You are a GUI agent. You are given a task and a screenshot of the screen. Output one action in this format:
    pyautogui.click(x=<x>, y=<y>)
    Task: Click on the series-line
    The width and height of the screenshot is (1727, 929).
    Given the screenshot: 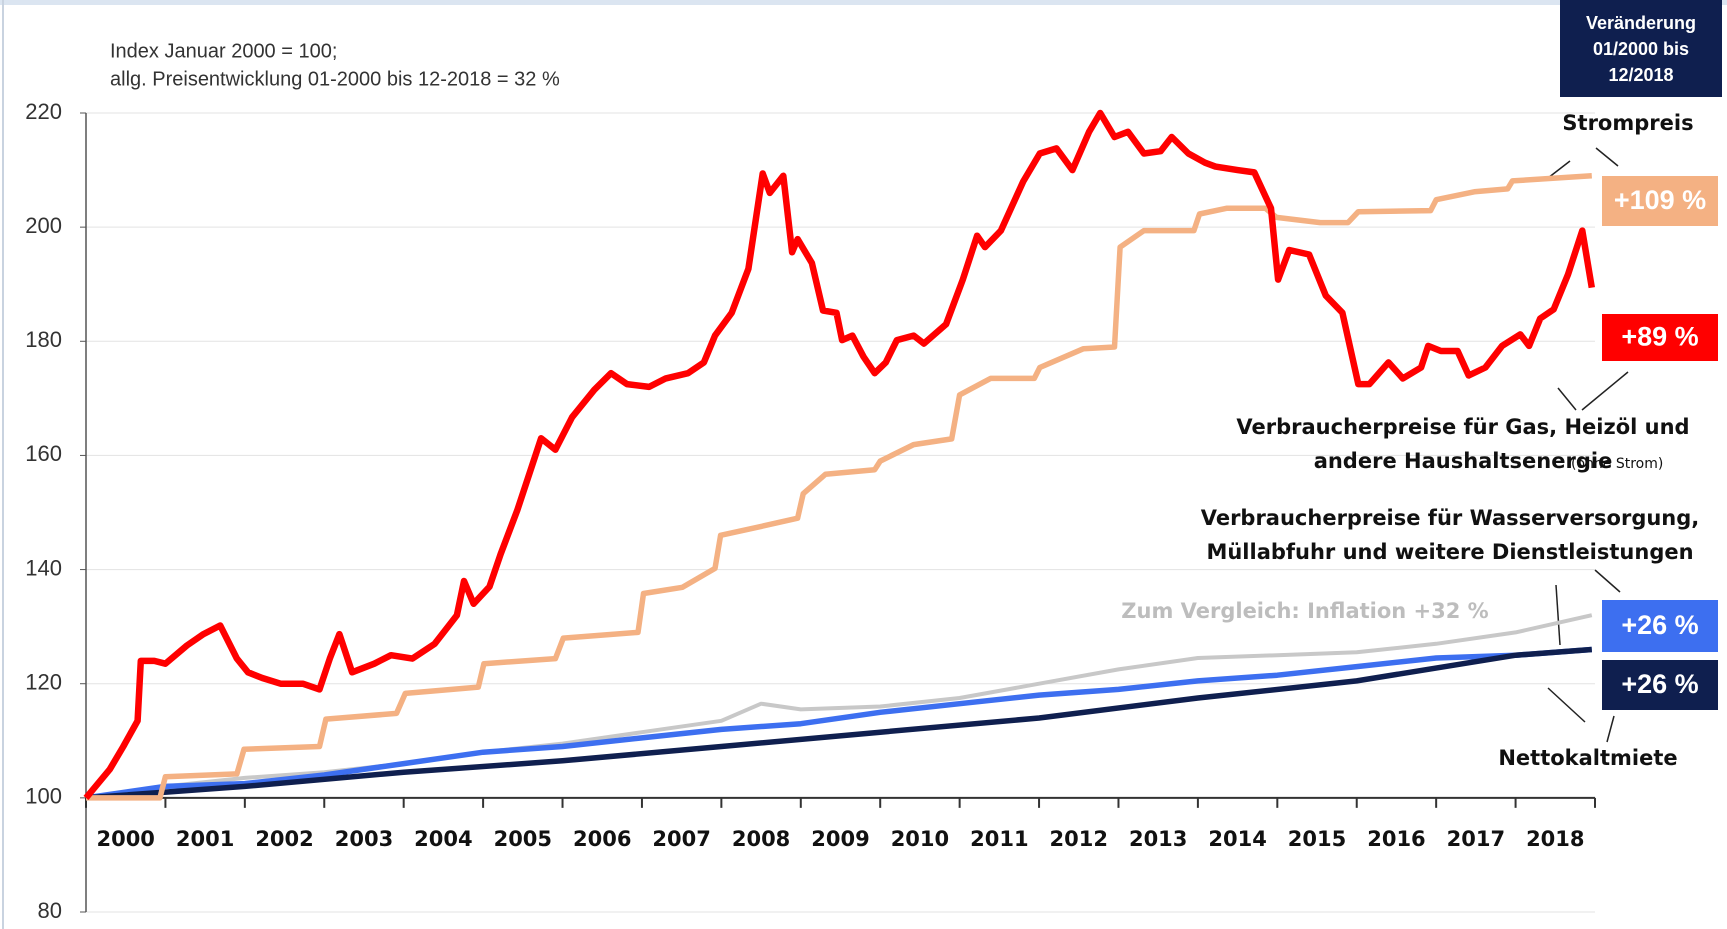 What is the action you would take?
    pyautogui.click(x=839, y=723)
    